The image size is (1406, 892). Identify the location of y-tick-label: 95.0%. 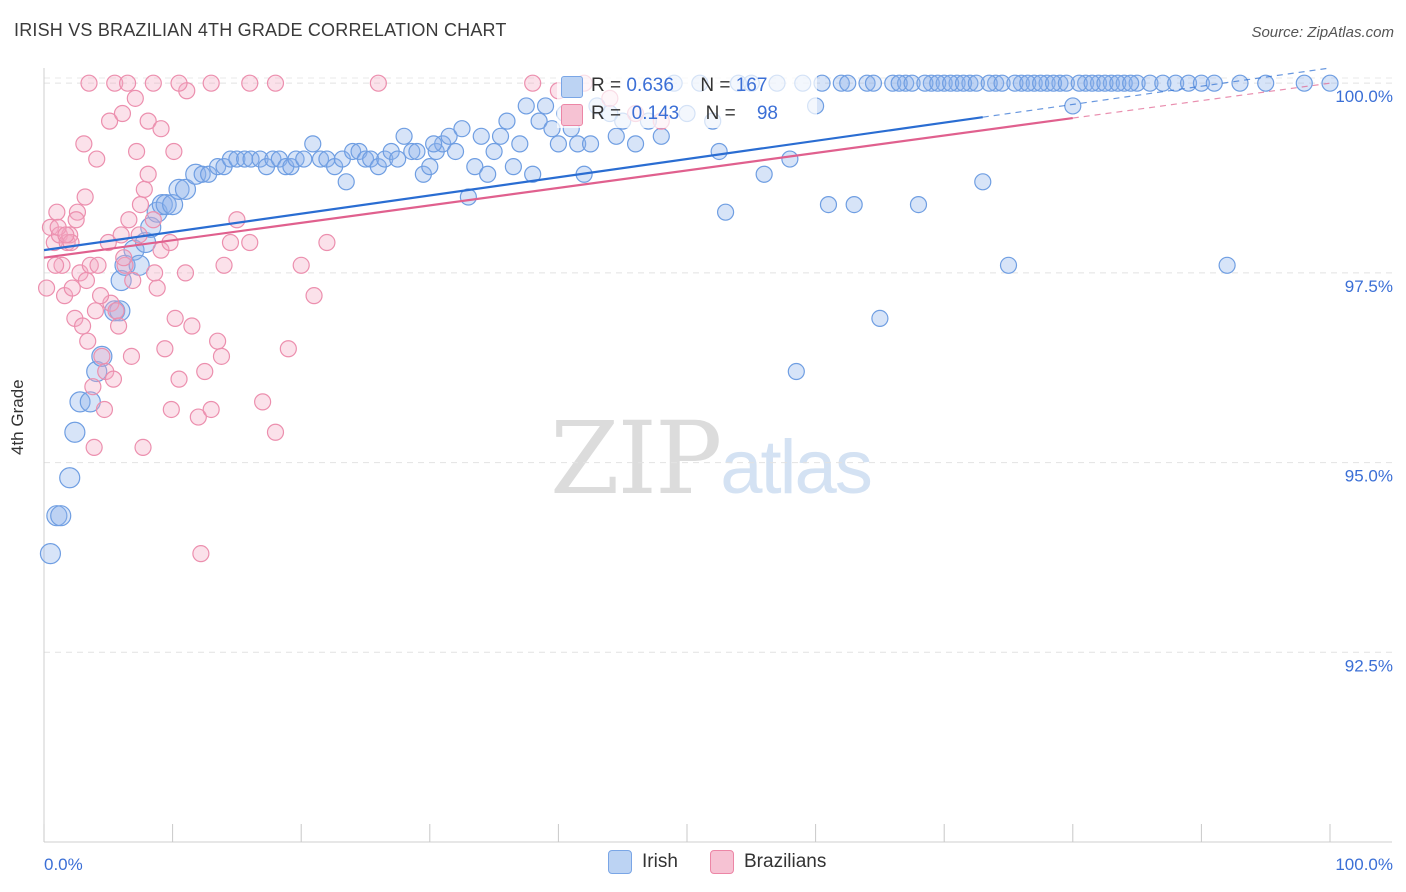
(1369, 476).